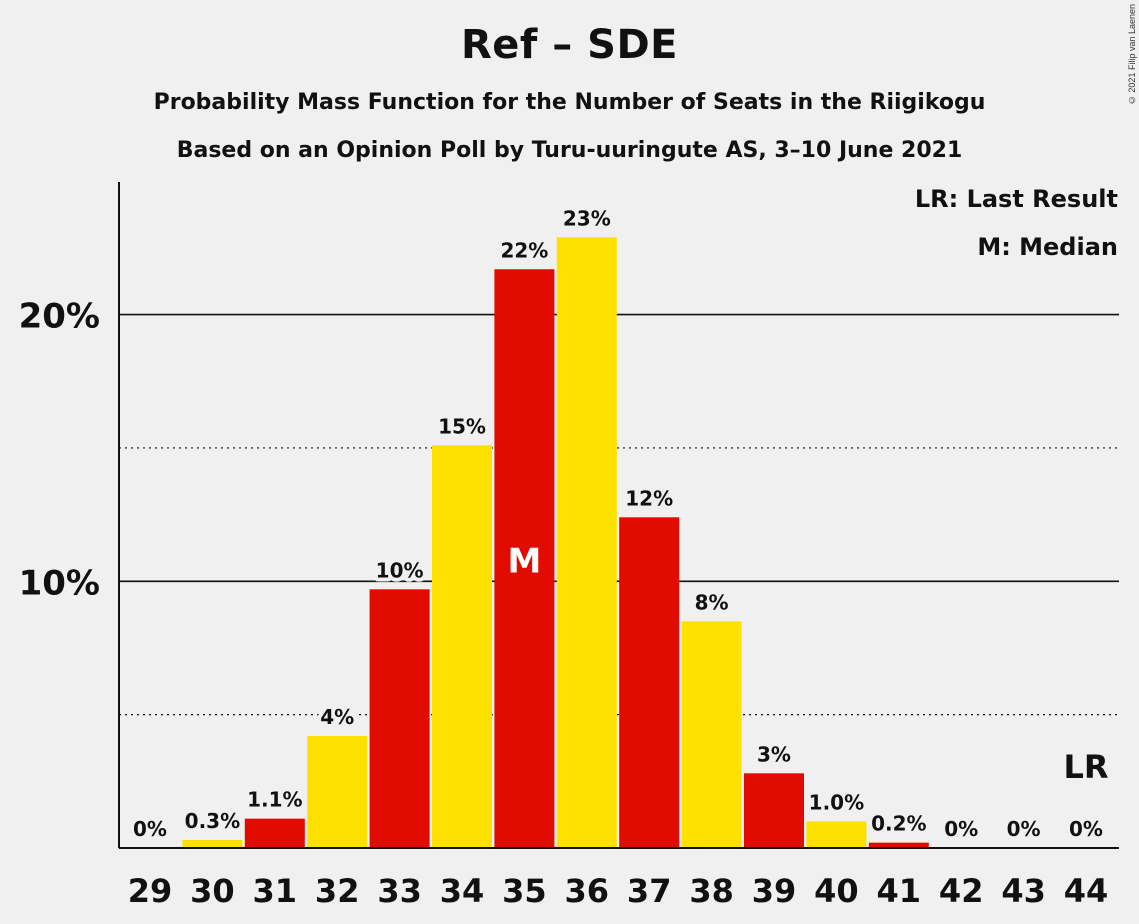 The height and width of the screenshot is (924, 1139). Describe the element at coordinates (898, 824) in the screenshot. I see `bar-value-label: 0.2%` at that location.